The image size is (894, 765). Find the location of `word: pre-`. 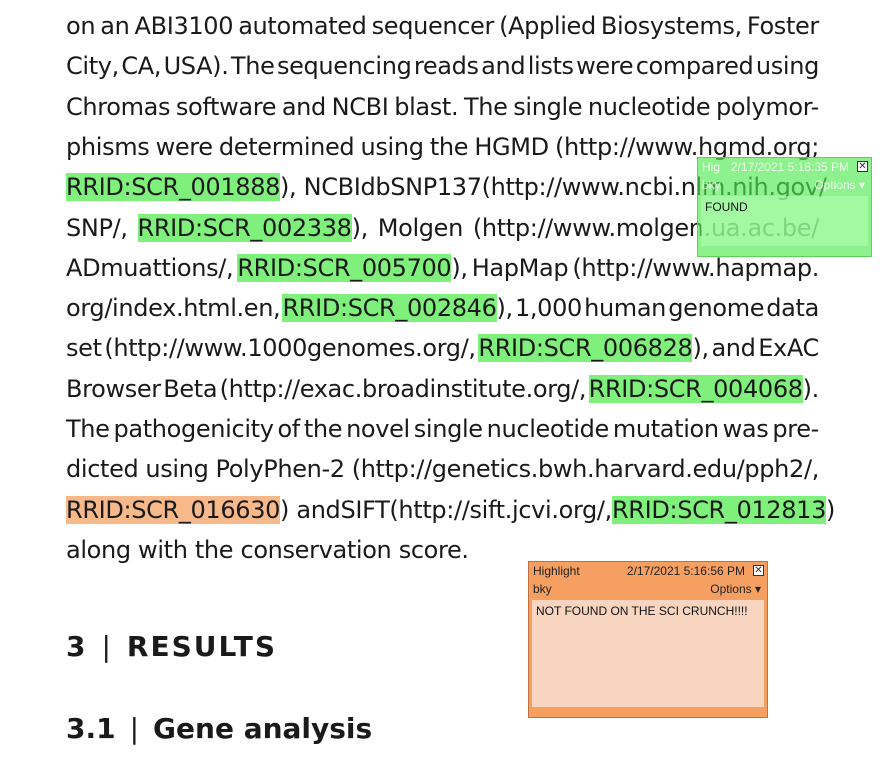

word: pre- is located at coordinates (795, 429).